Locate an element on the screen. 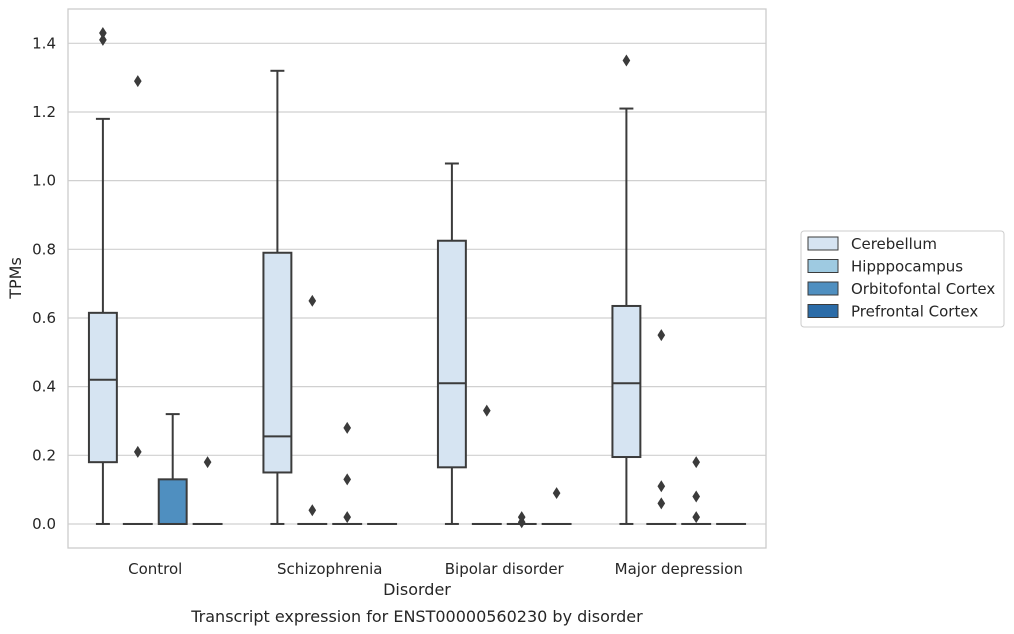 This screenshot has width=1014, height=634. y-tick-label: 0.8 is located at coordinates (44, 249).